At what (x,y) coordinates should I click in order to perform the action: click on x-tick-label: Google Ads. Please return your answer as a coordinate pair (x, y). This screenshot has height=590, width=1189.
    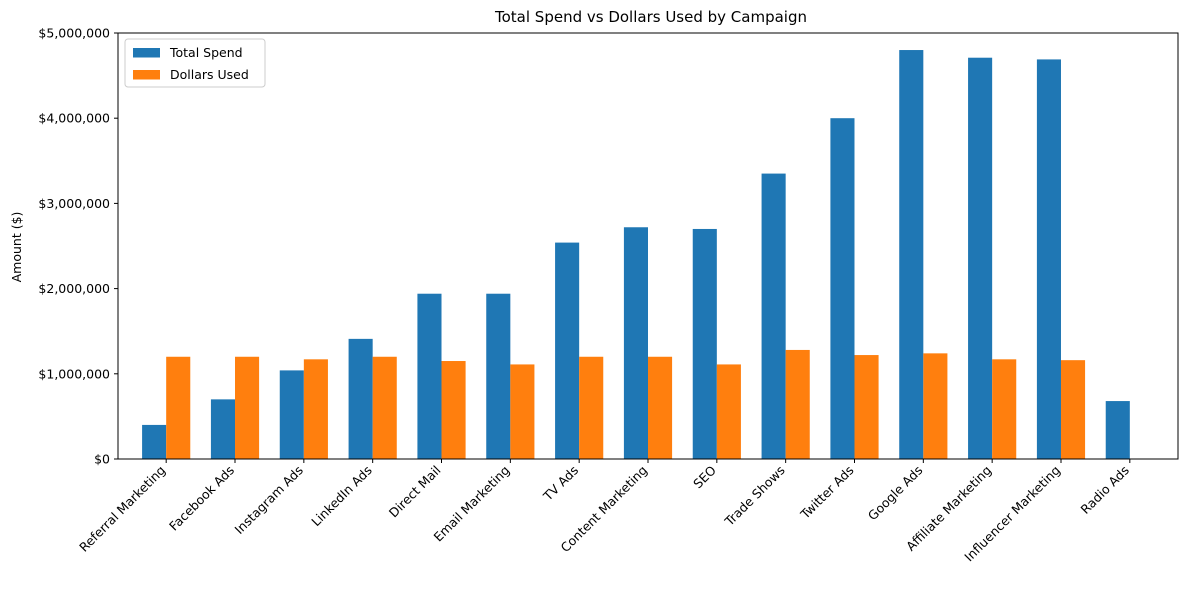
    Looking at the image, I should click on (895, 493).